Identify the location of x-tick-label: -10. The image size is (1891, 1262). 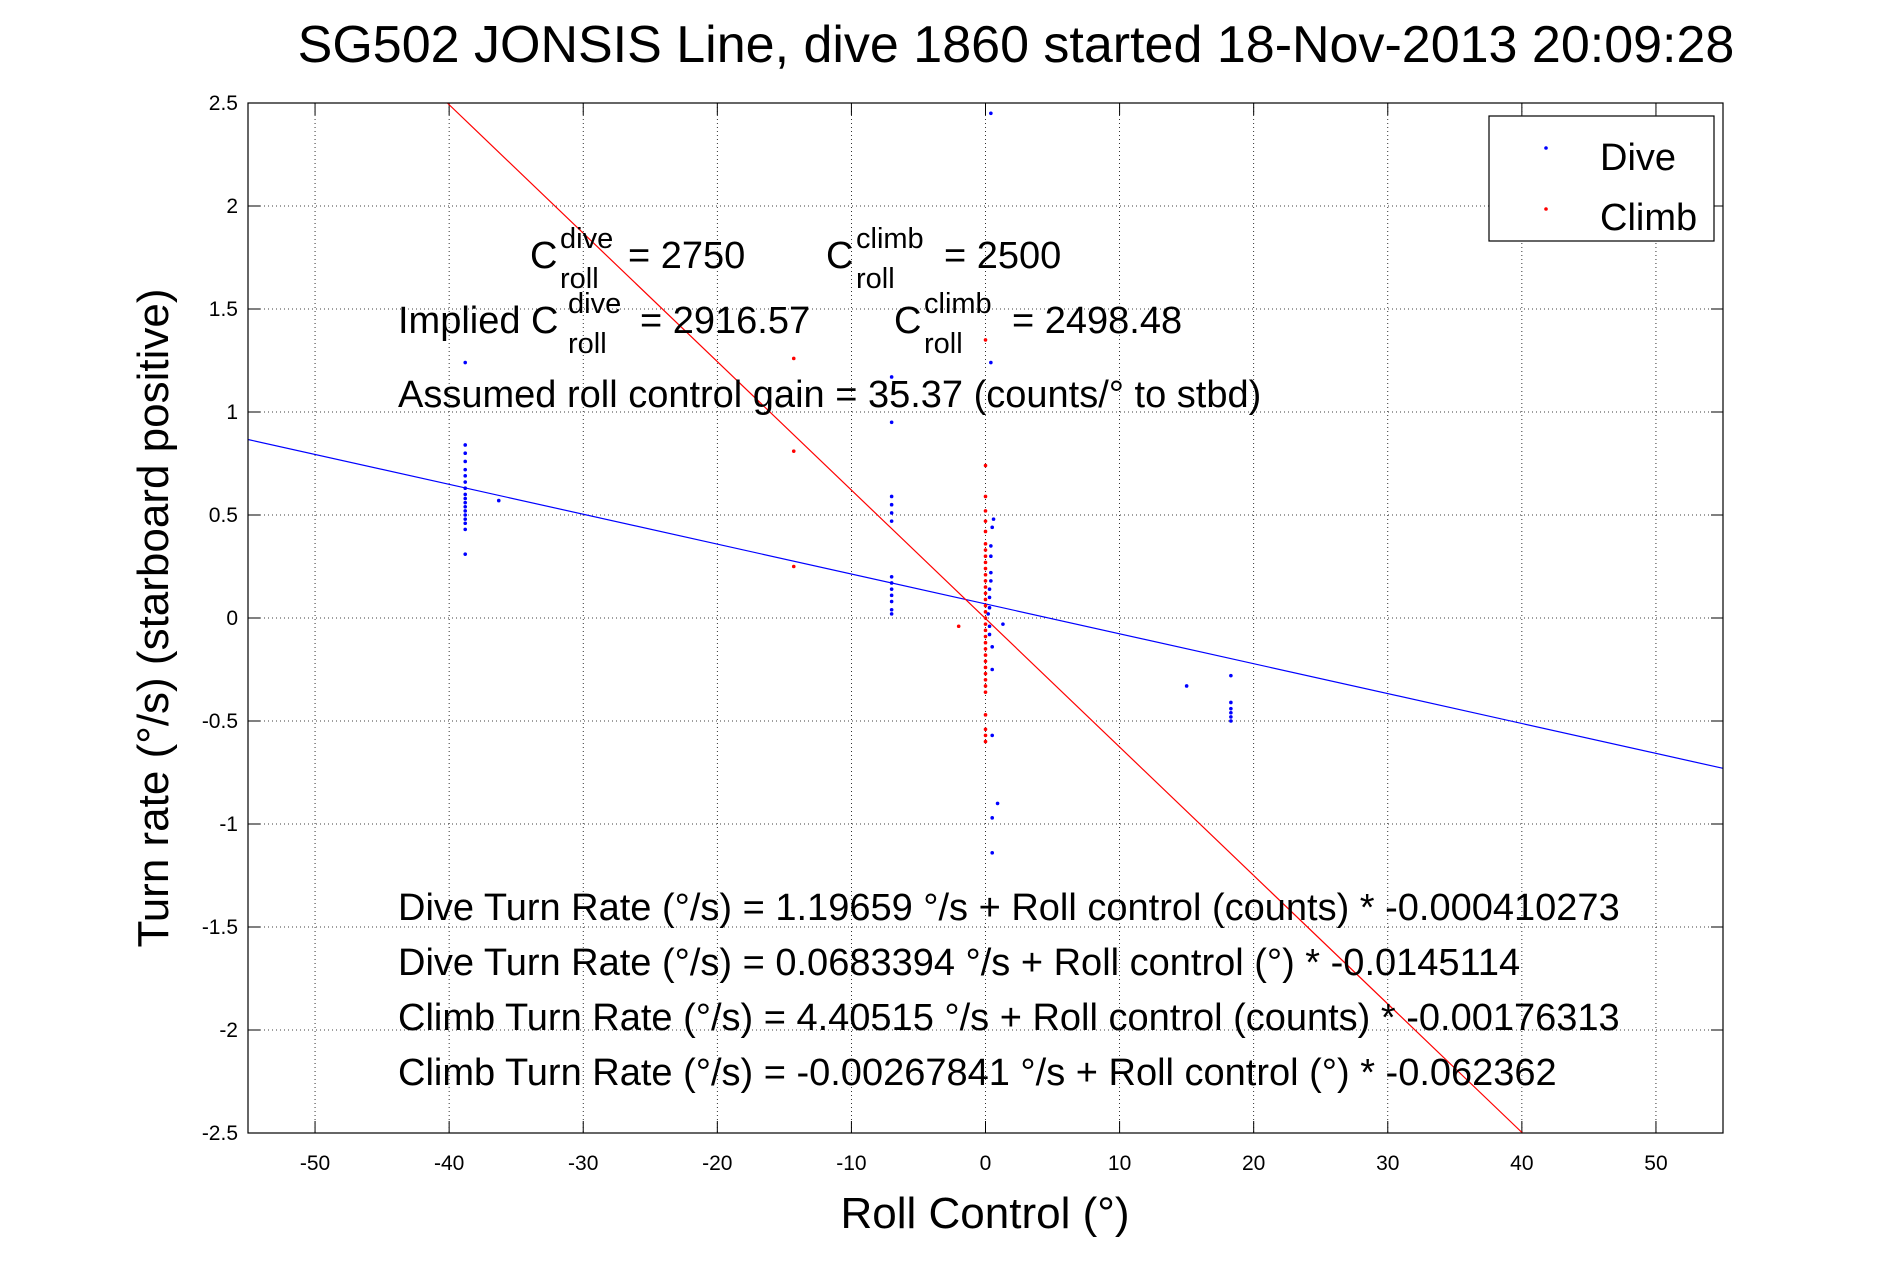
(851, 1163).